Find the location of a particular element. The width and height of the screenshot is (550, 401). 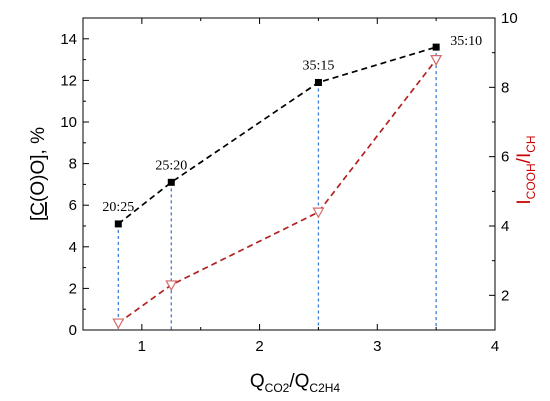

y-left-label-underlined: C is located at coordinates (38, 209).